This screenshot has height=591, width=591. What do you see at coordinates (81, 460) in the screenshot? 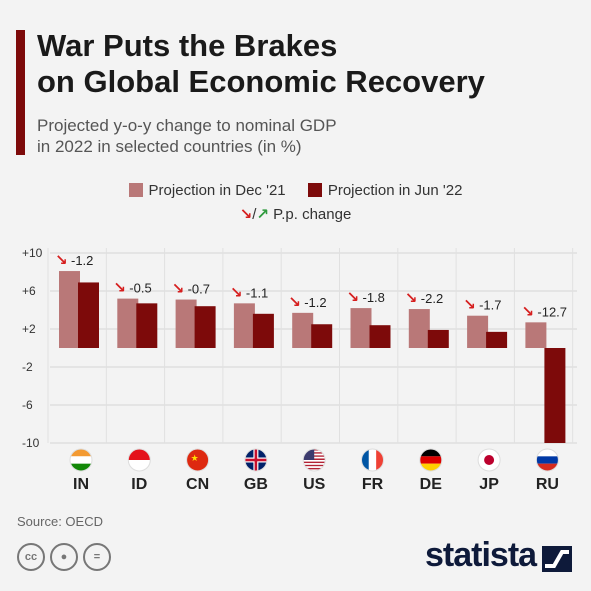
I see `india-flag-icon` at bounding box center [81, 460].